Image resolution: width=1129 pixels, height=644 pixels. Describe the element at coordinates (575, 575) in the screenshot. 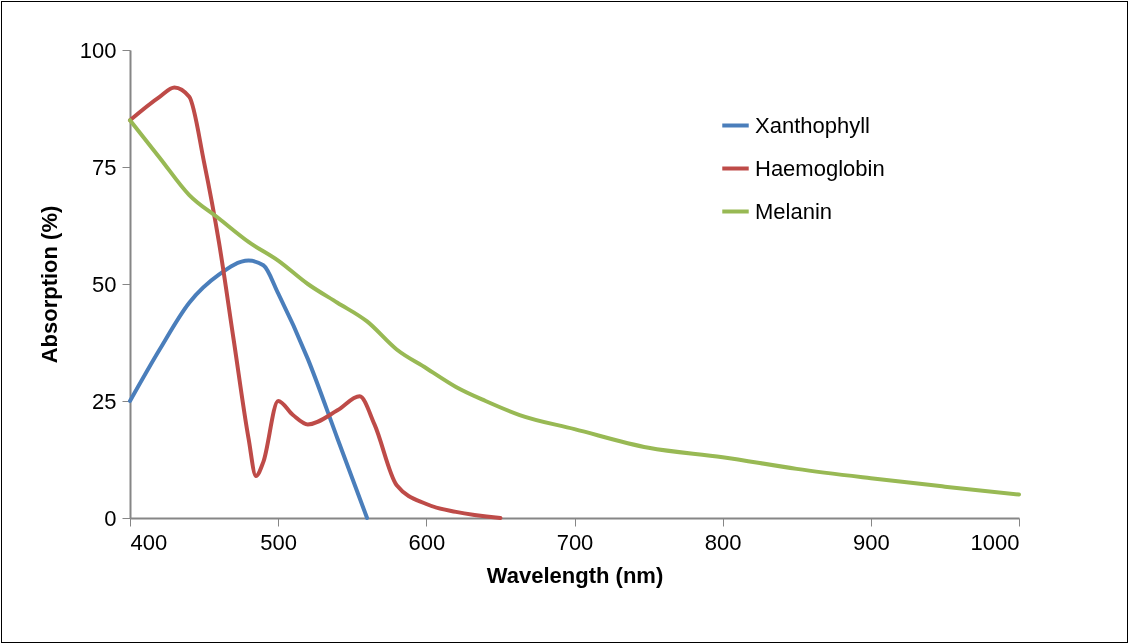

I see `x-axis-title: Wavelength (nm)` at that location.